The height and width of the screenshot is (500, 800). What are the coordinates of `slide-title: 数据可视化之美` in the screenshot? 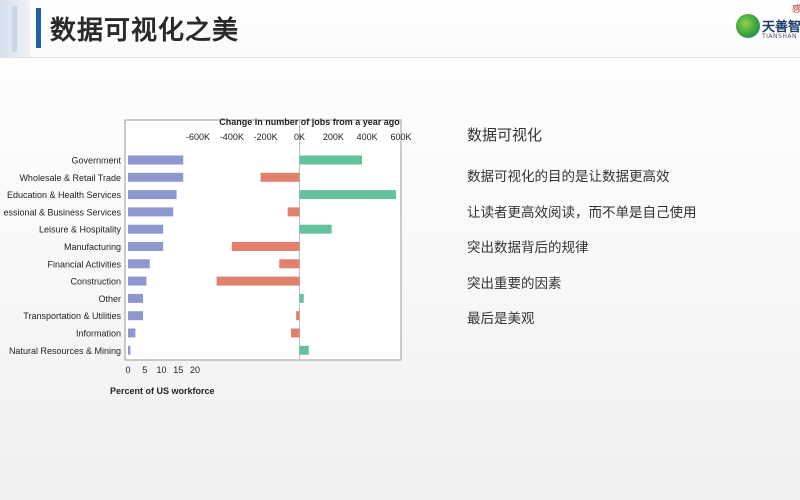 It's located at (145, 31).